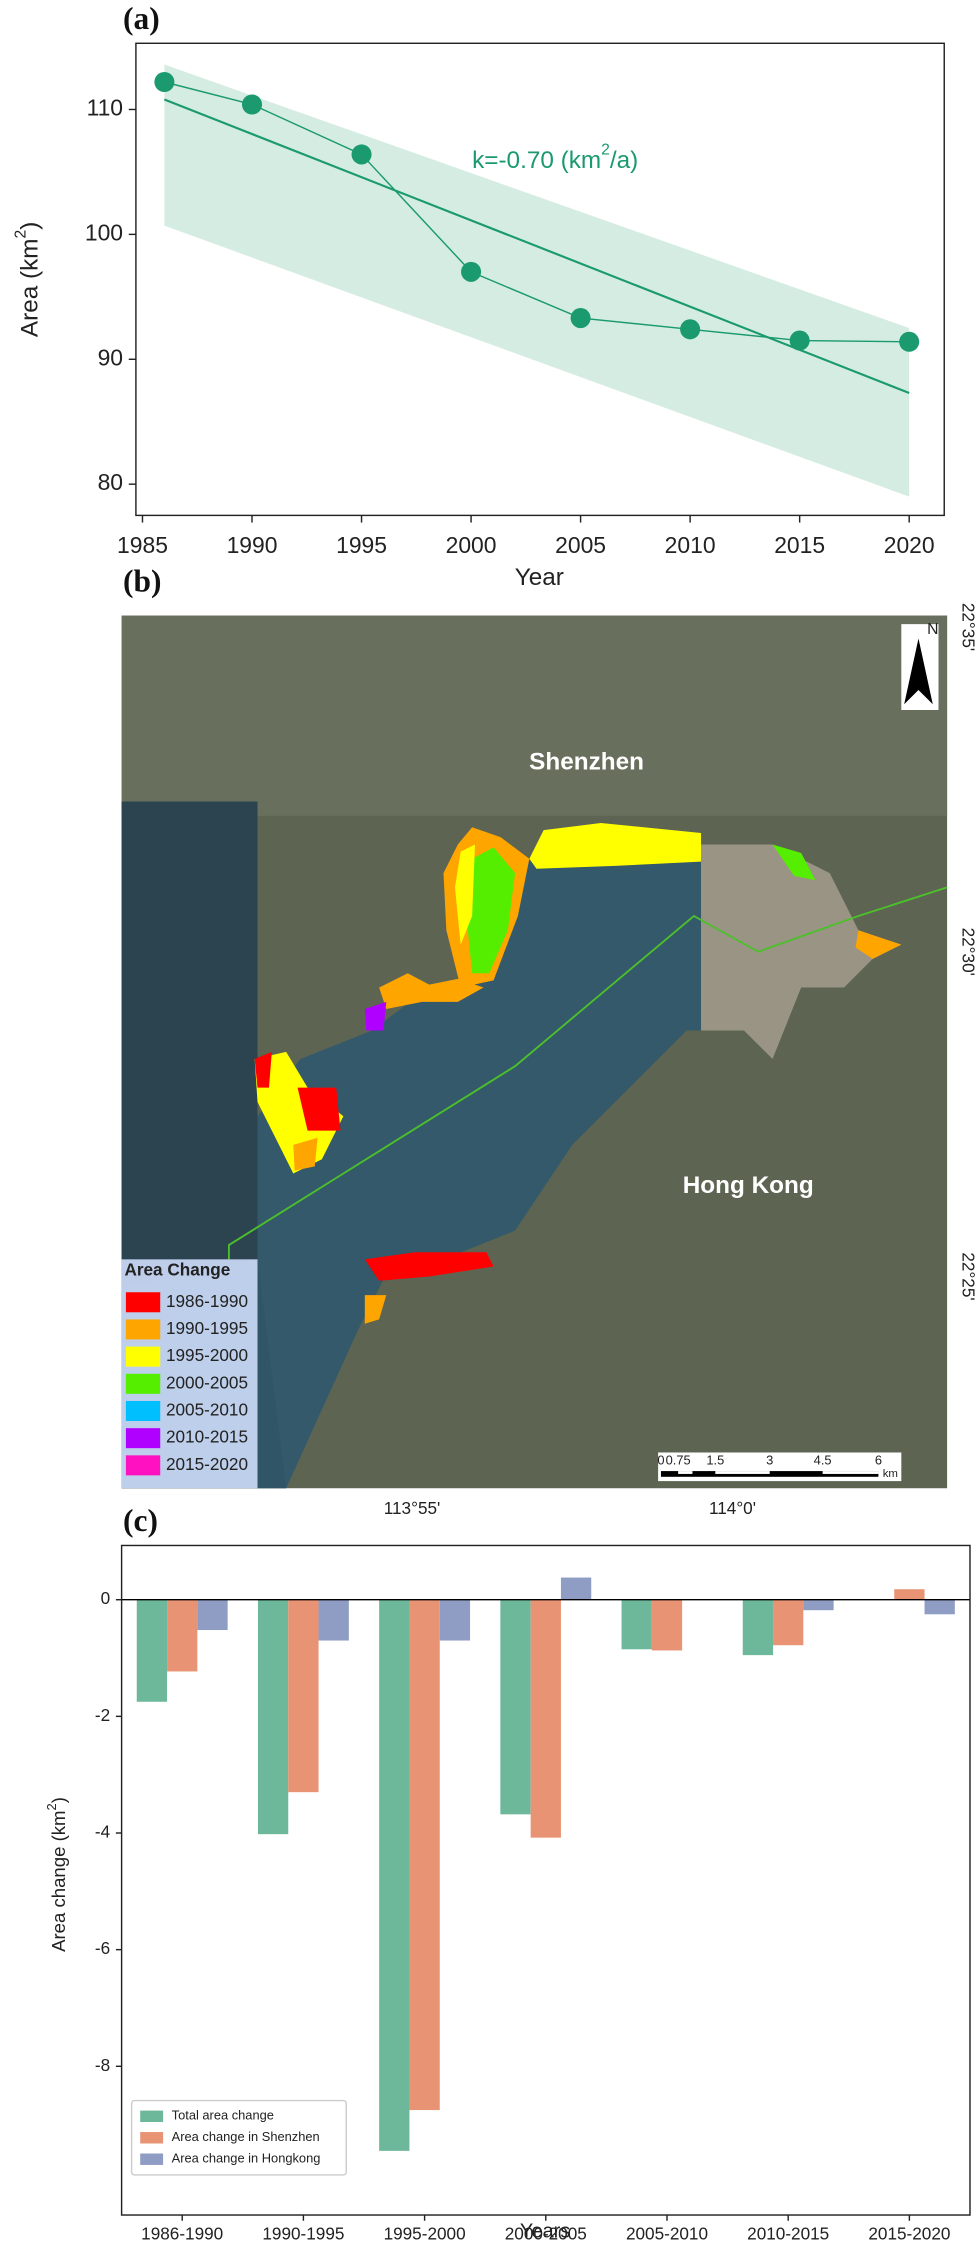 This screenshot has height=2244, width=980. What do you see at coordinates (537, 212) in the screenshot?
I see `data-line` at bounding box center [537, 212].